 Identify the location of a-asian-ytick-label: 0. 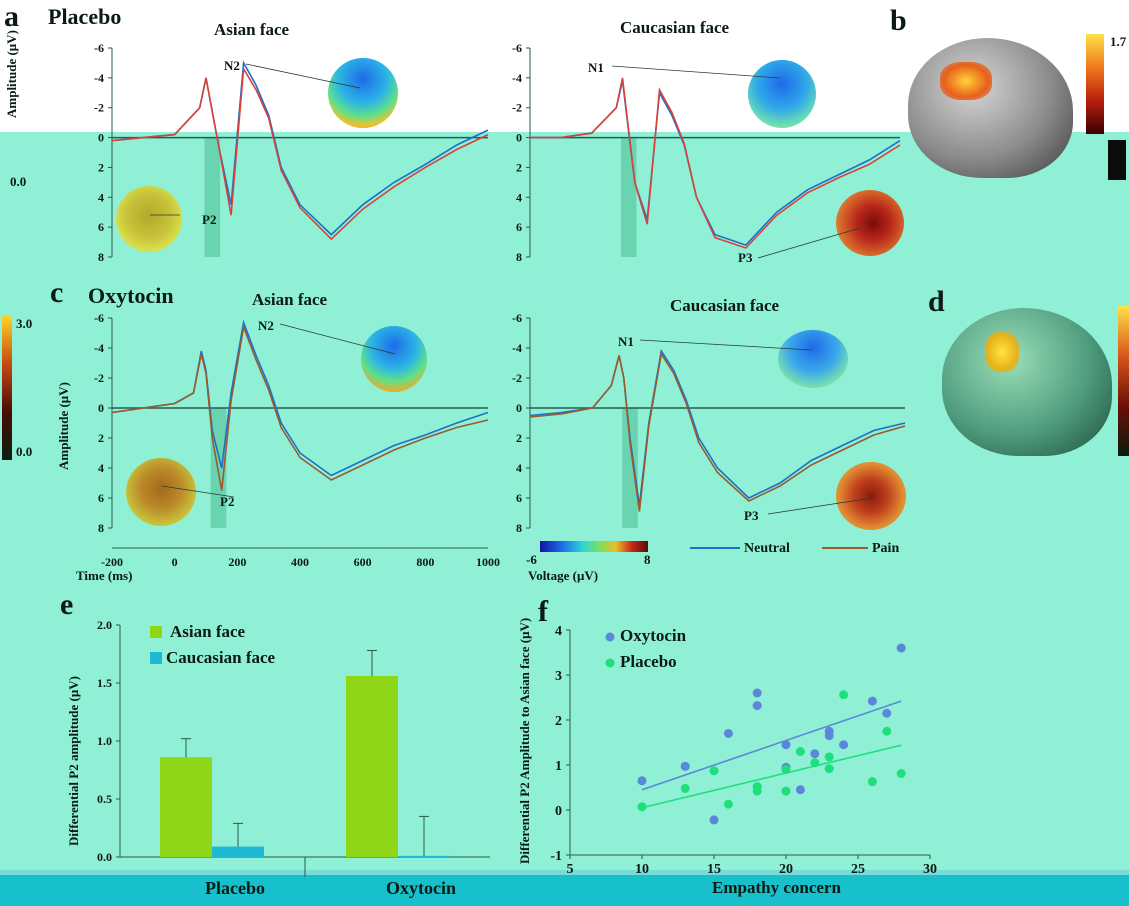
(101, 138).